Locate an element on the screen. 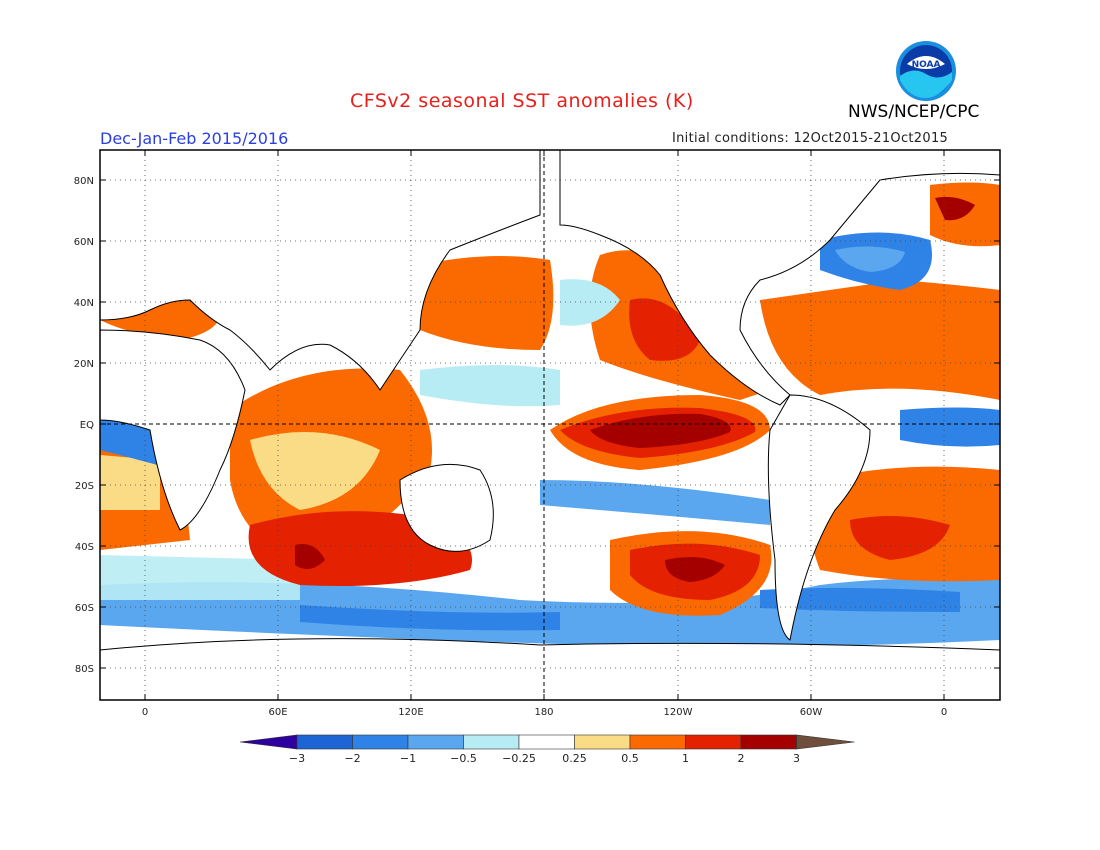  south-america is located at coordinates (819, 517).